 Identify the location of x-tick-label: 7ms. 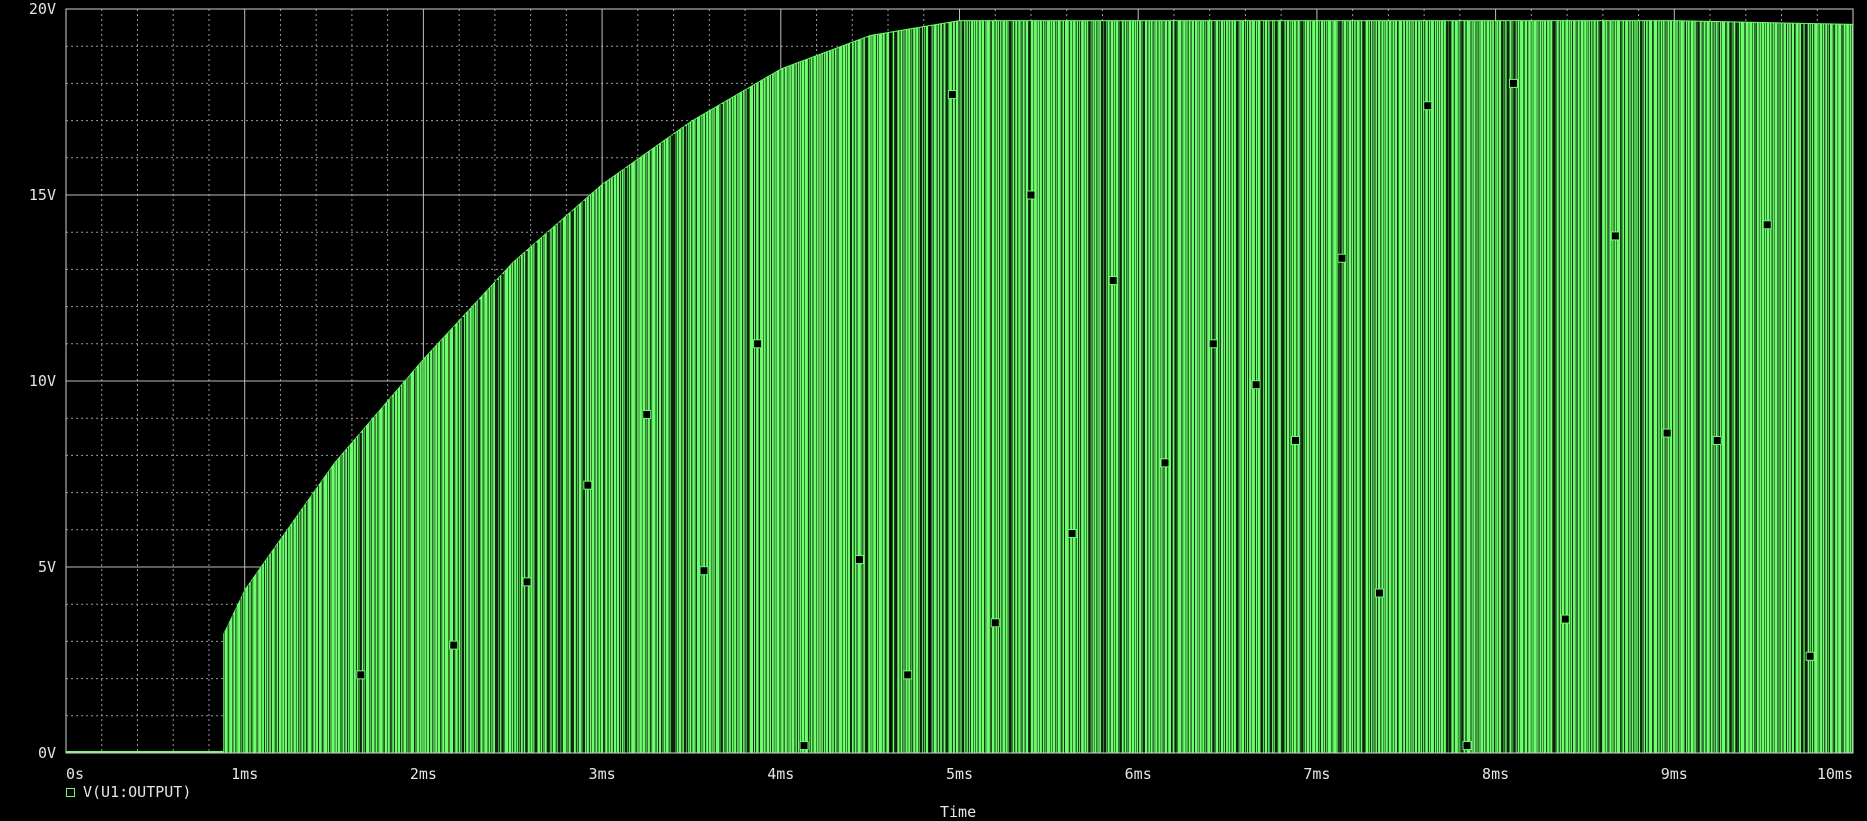
(1316, 774).